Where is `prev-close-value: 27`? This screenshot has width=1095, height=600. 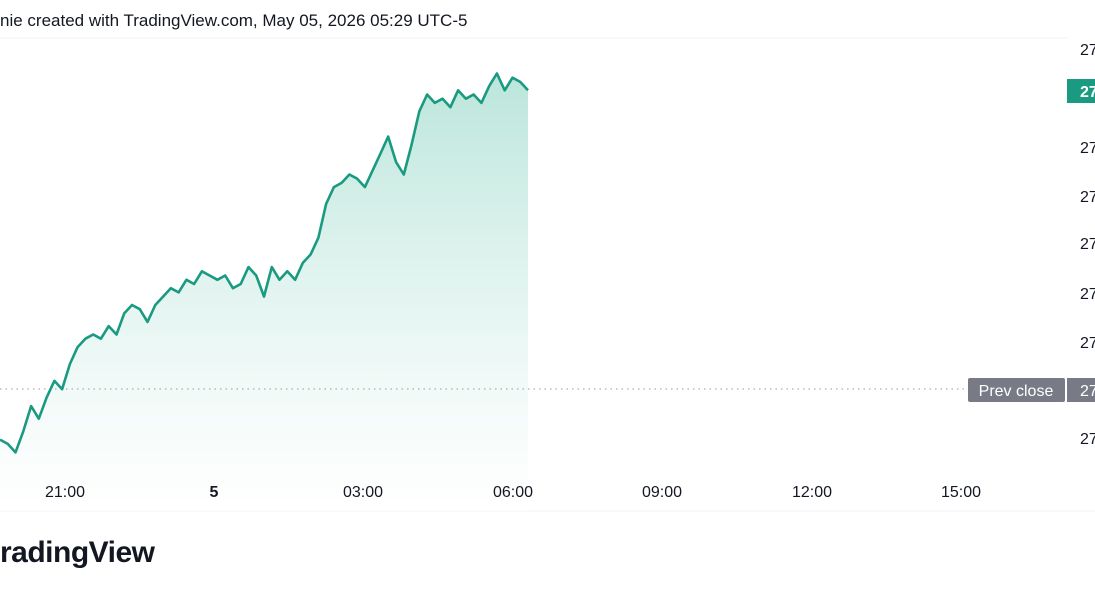
prev-close-value: 27 is located at coordinates (1087, 391).